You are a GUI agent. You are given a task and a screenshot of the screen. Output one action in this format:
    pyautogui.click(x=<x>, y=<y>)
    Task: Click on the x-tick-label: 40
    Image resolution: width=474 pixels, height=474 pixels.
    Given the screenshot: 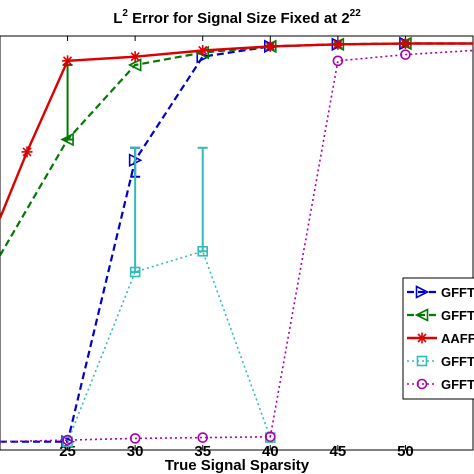 What is the action you would take?
    pyautogui.click(x=270, y=451)
    